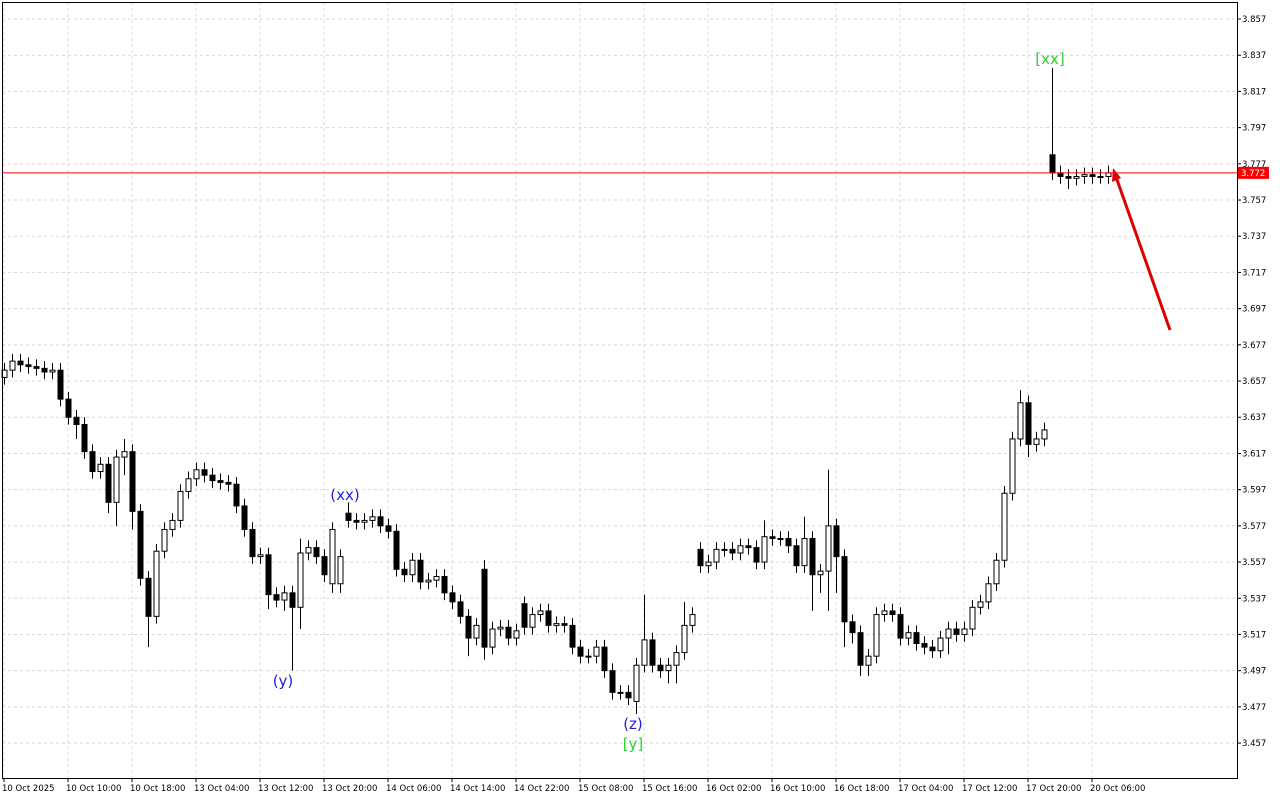  What do you see at coordinates (797, 789) in the screenshot?
I see `x-tick-label: 16 Oct 10:00` at bounding box center [797, 789].